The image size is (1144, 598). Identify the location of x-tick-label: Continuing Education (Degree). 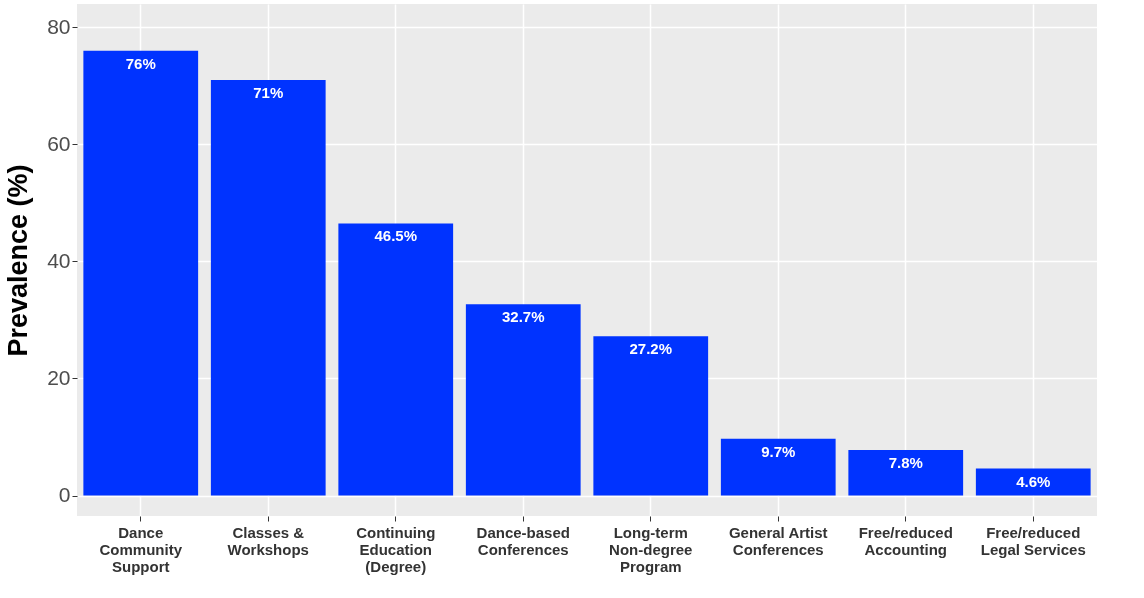
(396, 549).